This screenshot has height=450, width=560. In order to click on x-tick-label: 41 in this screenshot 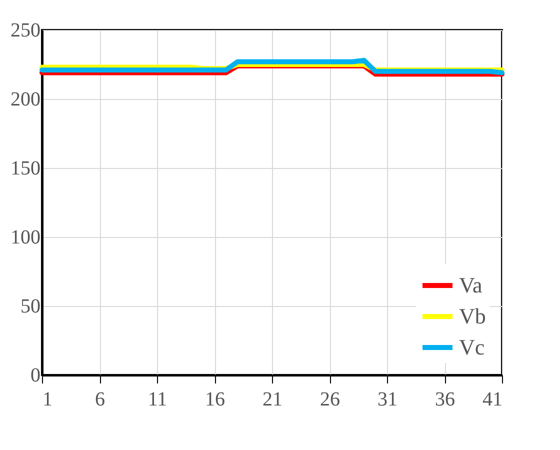, I will do `click(492, 399)`.